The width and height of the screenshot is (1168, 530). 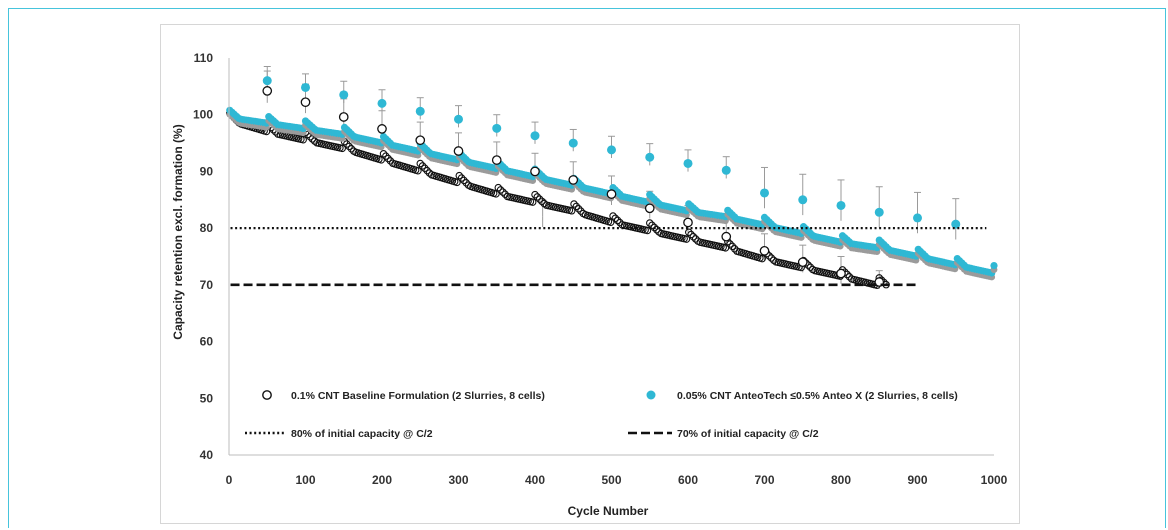 What do you see at coordinates (608, 257) in the screenshot?
I see `reference-lines-layer` at bounding box center [608, 257].